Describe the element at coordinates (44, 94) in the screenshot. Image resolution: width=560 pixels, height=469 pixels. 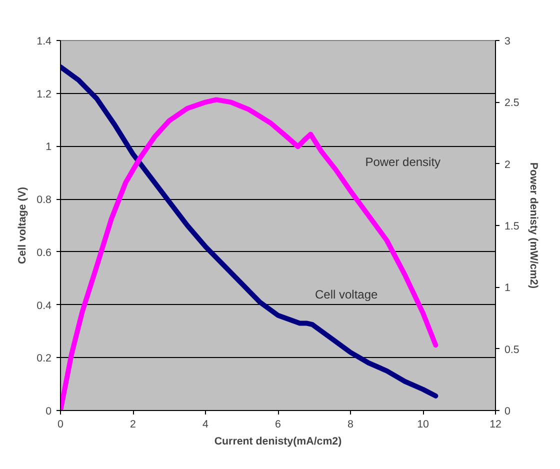
I see `y-tick-label: 1.2` at that location.